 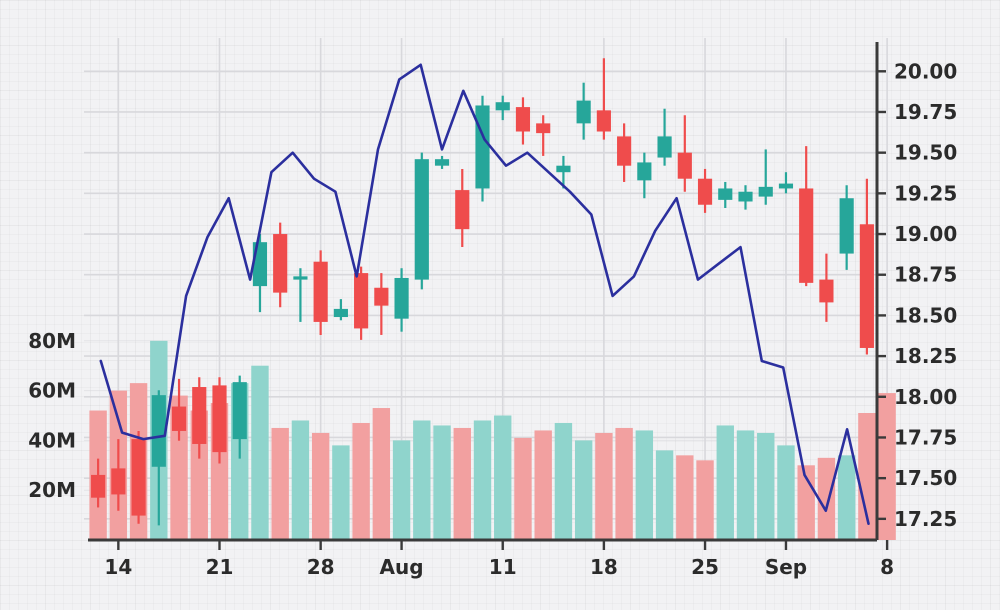 I want to click on price-tick-label: 17.75, so click(x=925, y=437).